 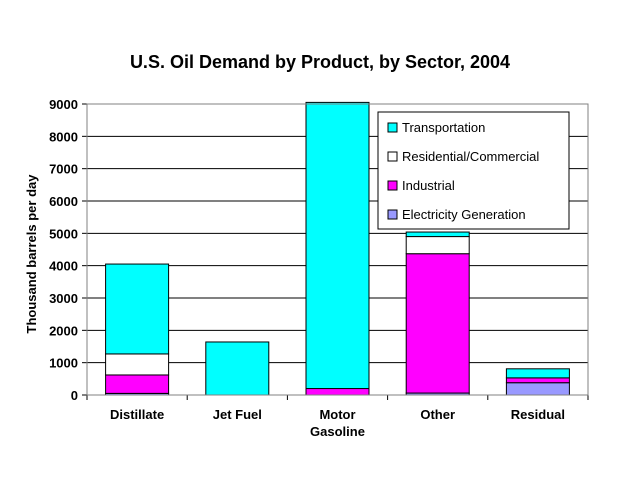 I want to click on y-tick-label: 6000, so click(x=63, y=201).